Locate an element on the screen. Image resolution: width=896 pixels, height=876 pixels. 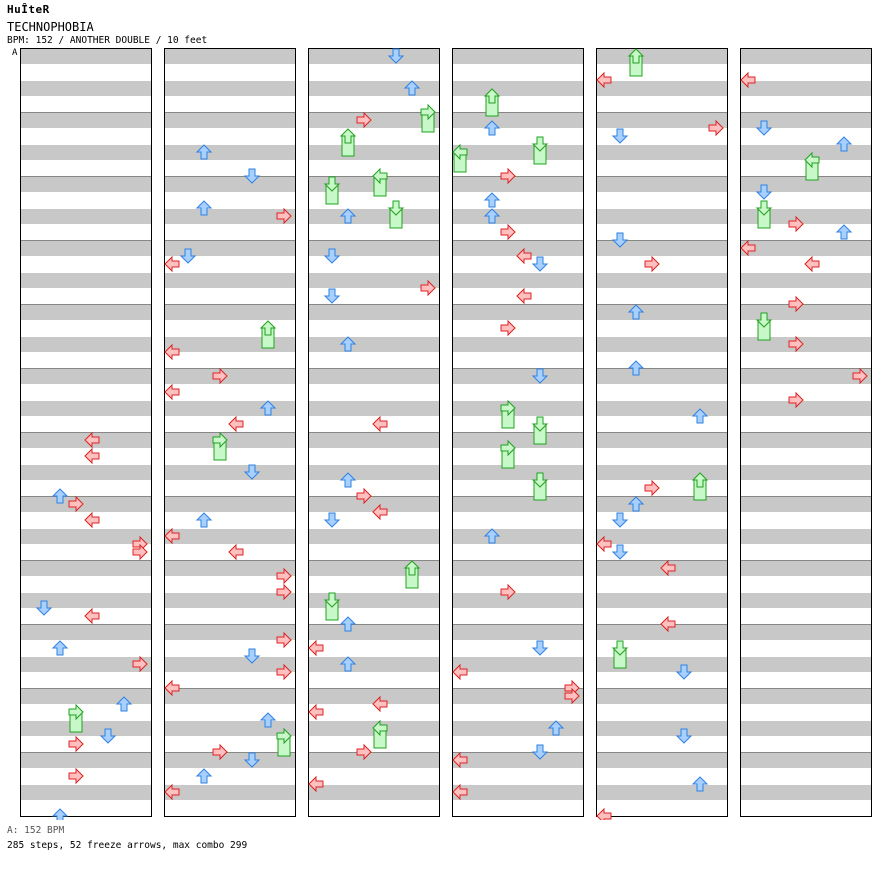
bpm-marker: A is located at coordinates (15, 53).